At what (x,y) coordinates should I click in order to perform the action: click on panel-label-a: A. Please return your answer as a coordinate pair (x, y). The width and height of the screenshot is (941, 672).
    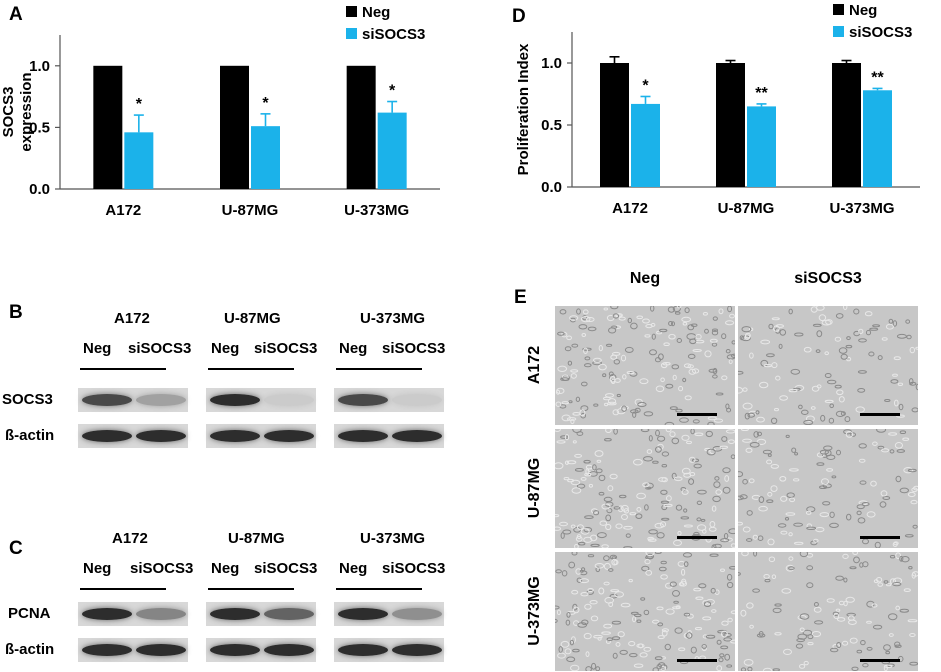
    Looking at the image, I should click on (16, 14).